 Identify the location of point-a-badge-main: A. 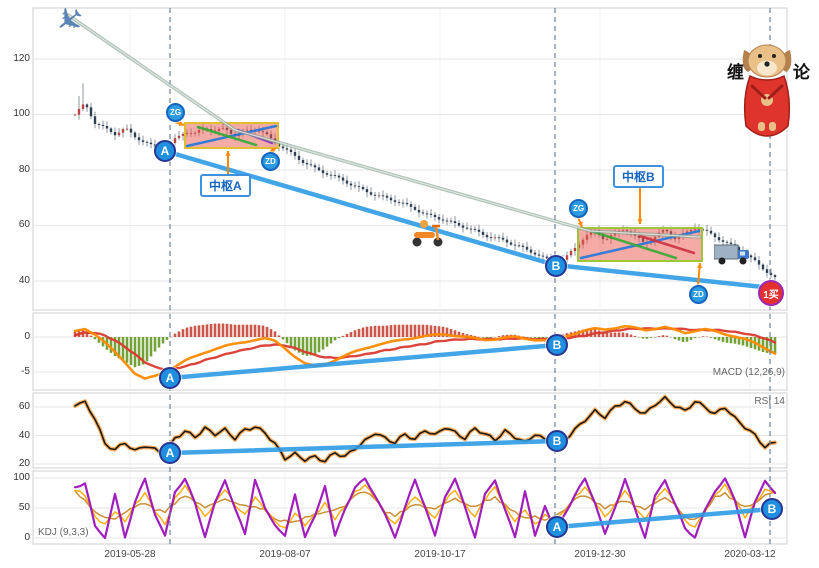
(165, 151).